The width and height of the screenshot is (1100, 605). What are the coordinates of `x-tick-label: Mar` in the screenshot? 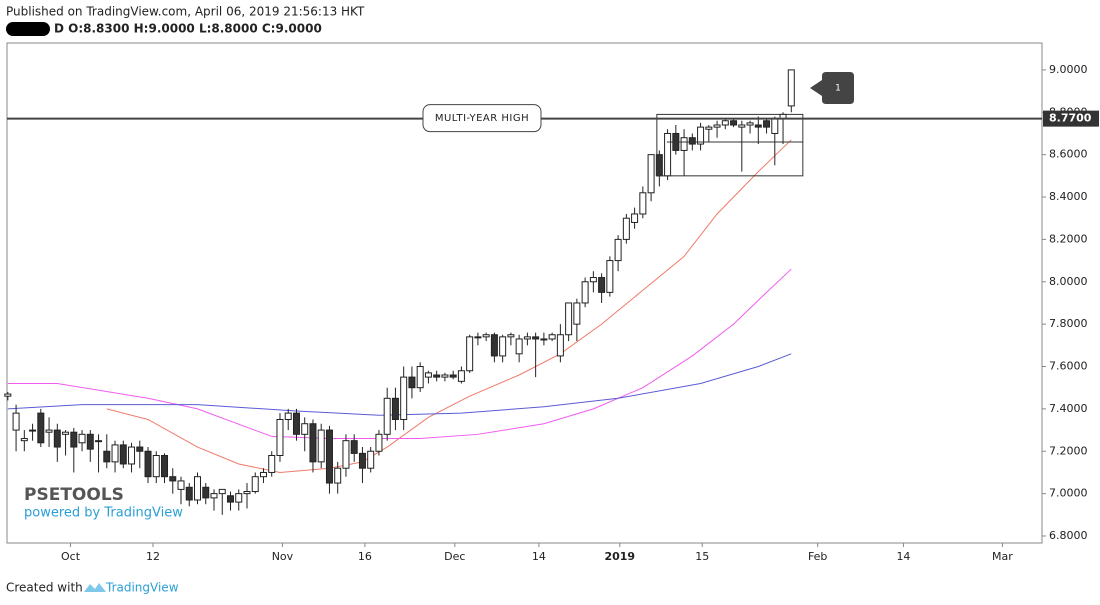 It's located at (1002, 556).